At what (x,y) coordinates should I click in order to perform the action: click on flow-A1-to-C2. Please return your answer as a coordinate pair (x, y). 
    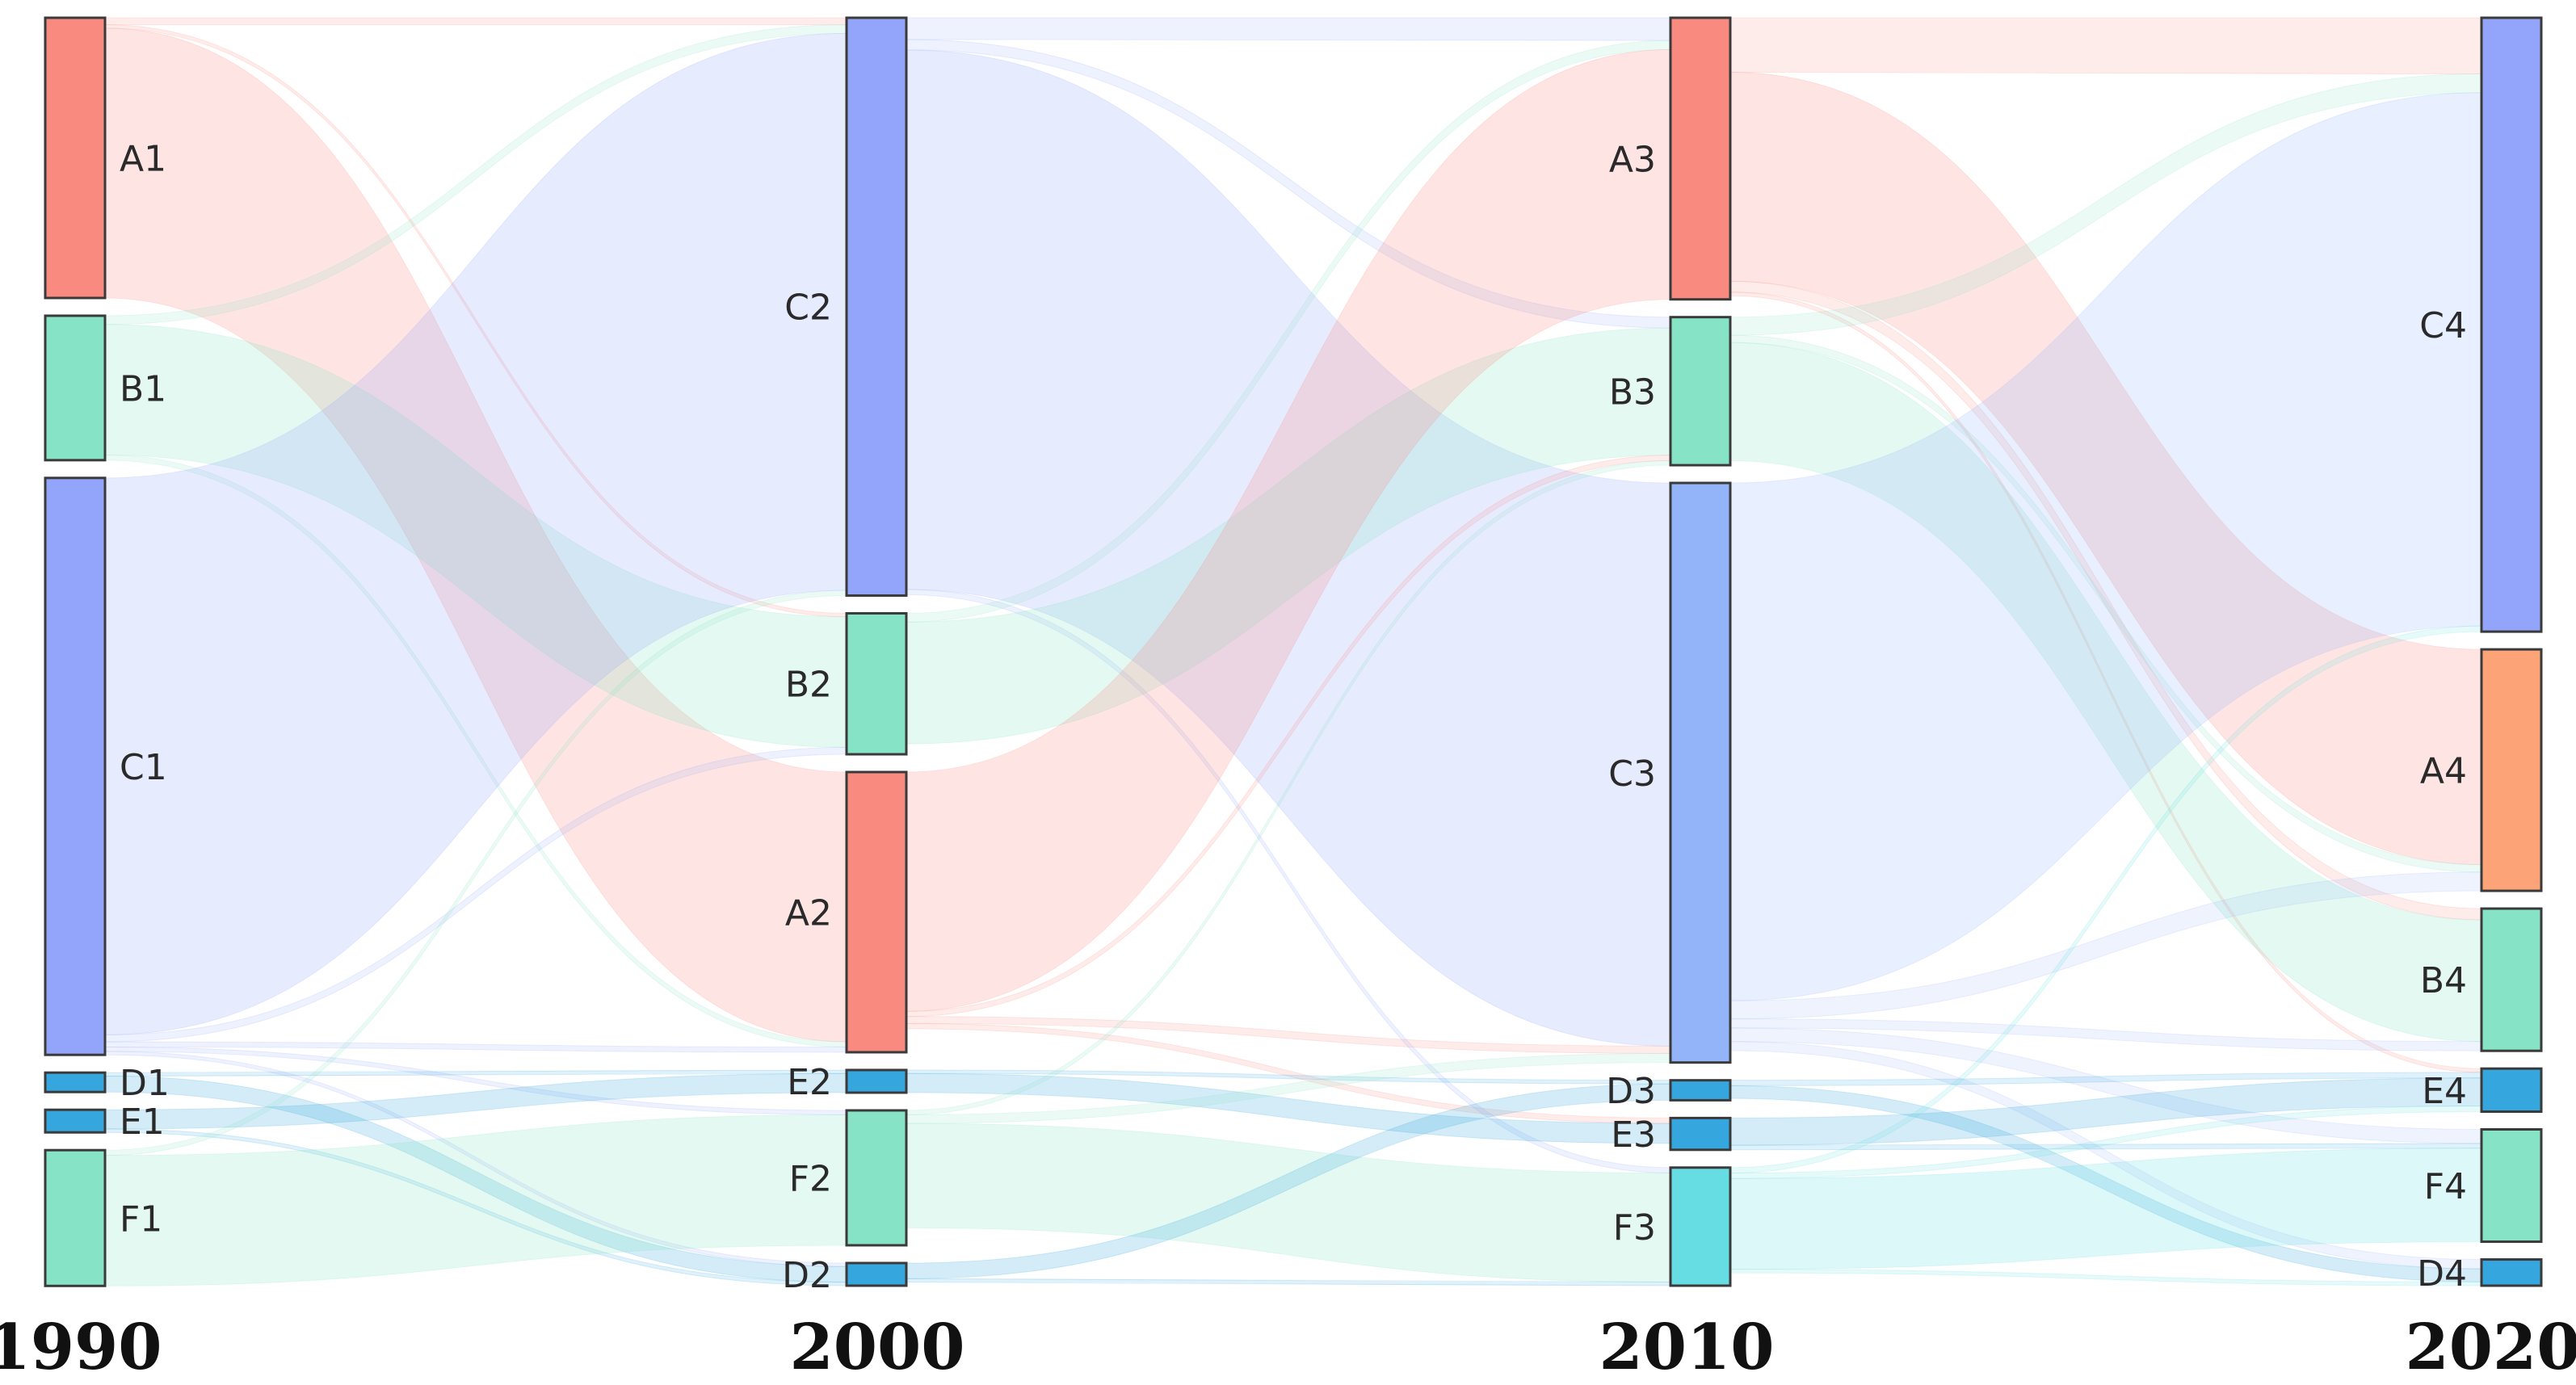
    Looking at the image, I should click on (476, 21).